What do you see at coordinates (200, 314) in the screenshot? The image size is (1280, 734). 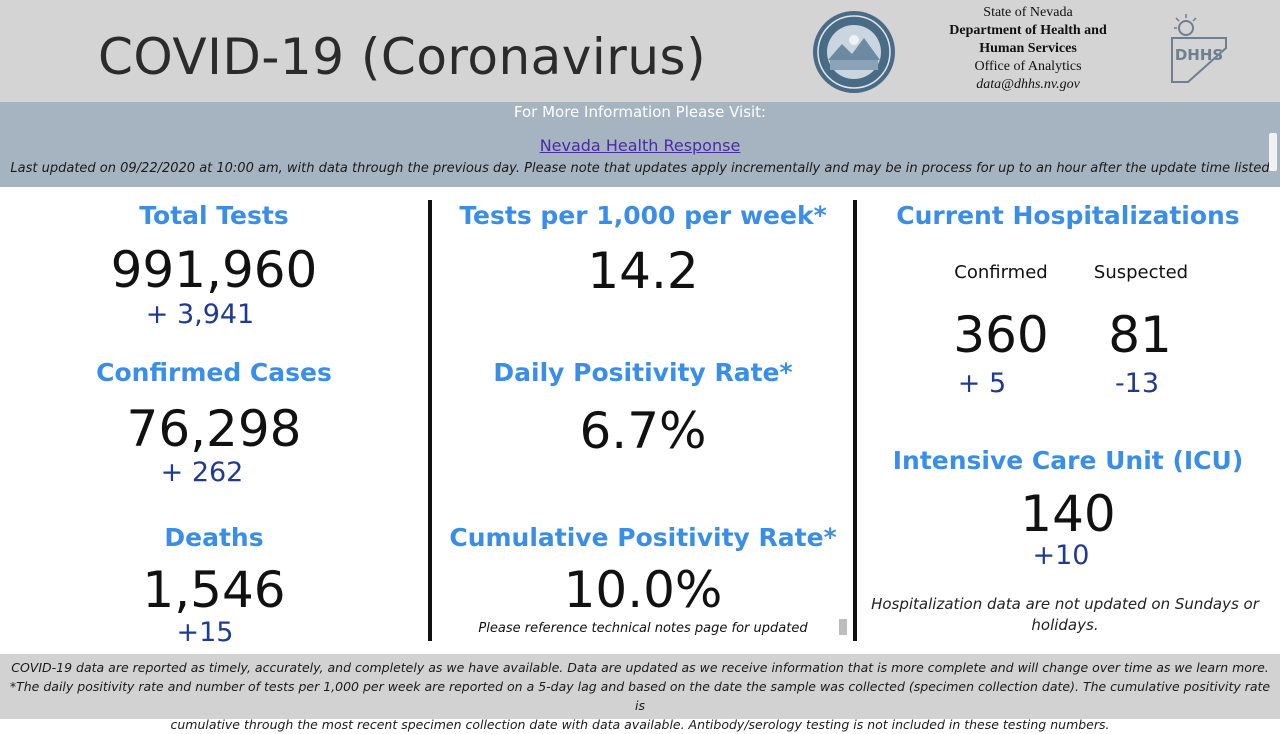 I see `total-tests-delta: + 3,941` at bounding box center [200, 314].